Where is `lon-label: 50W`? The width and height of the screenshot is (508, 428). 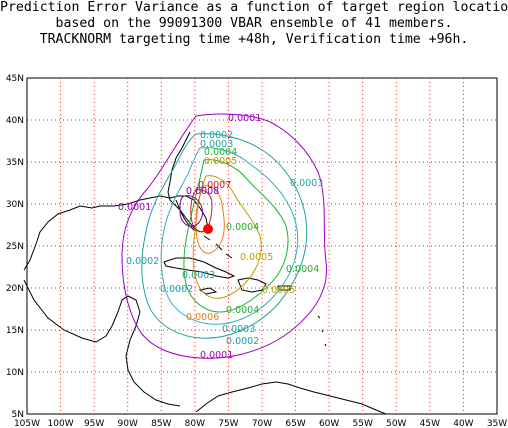 lon-label: 50W is located at coordinates (396, 423).